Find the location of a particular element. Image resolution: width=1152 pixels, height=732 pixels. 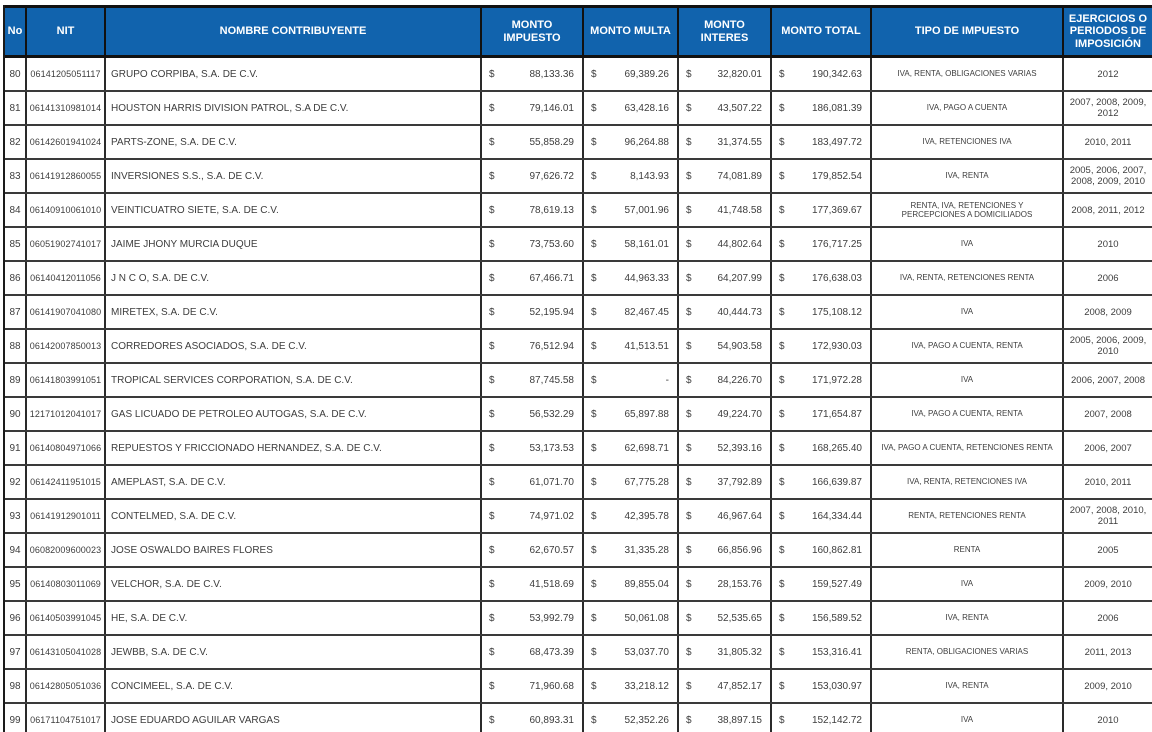

cell-monto-impuesto: $ 52,195.94 is located at coordinates (533, 312).